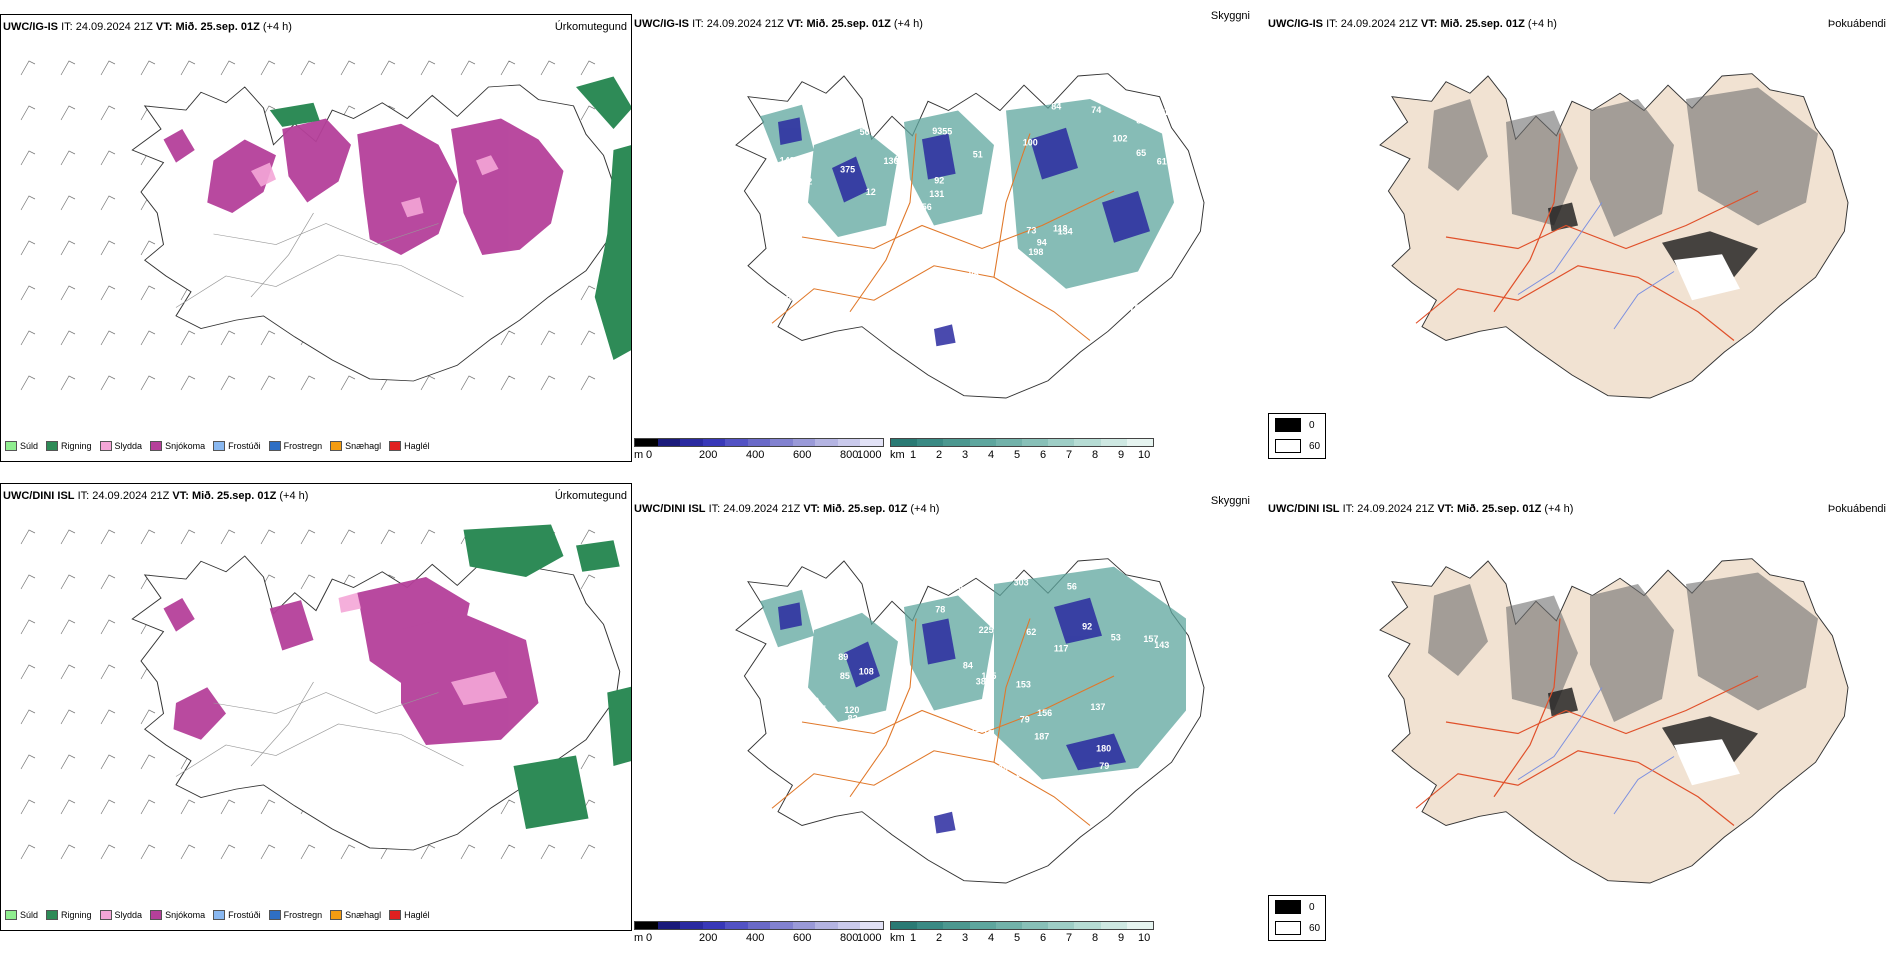 The height and width of the screenshot is (953, 1900). What do you see at coordinates (1707, 277) in the screenshot?
I see `glacier-area` at bounding box center [1707, 277].